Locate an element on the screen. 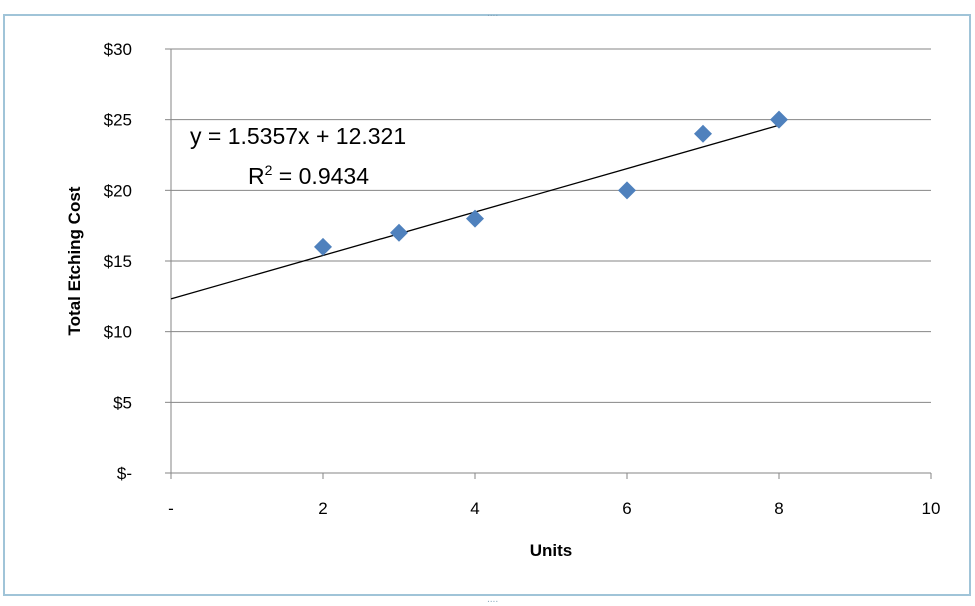 The image size is (975, 606). top-resize-handle: ∙∙∙∙ is located at coordinates (492, 15).